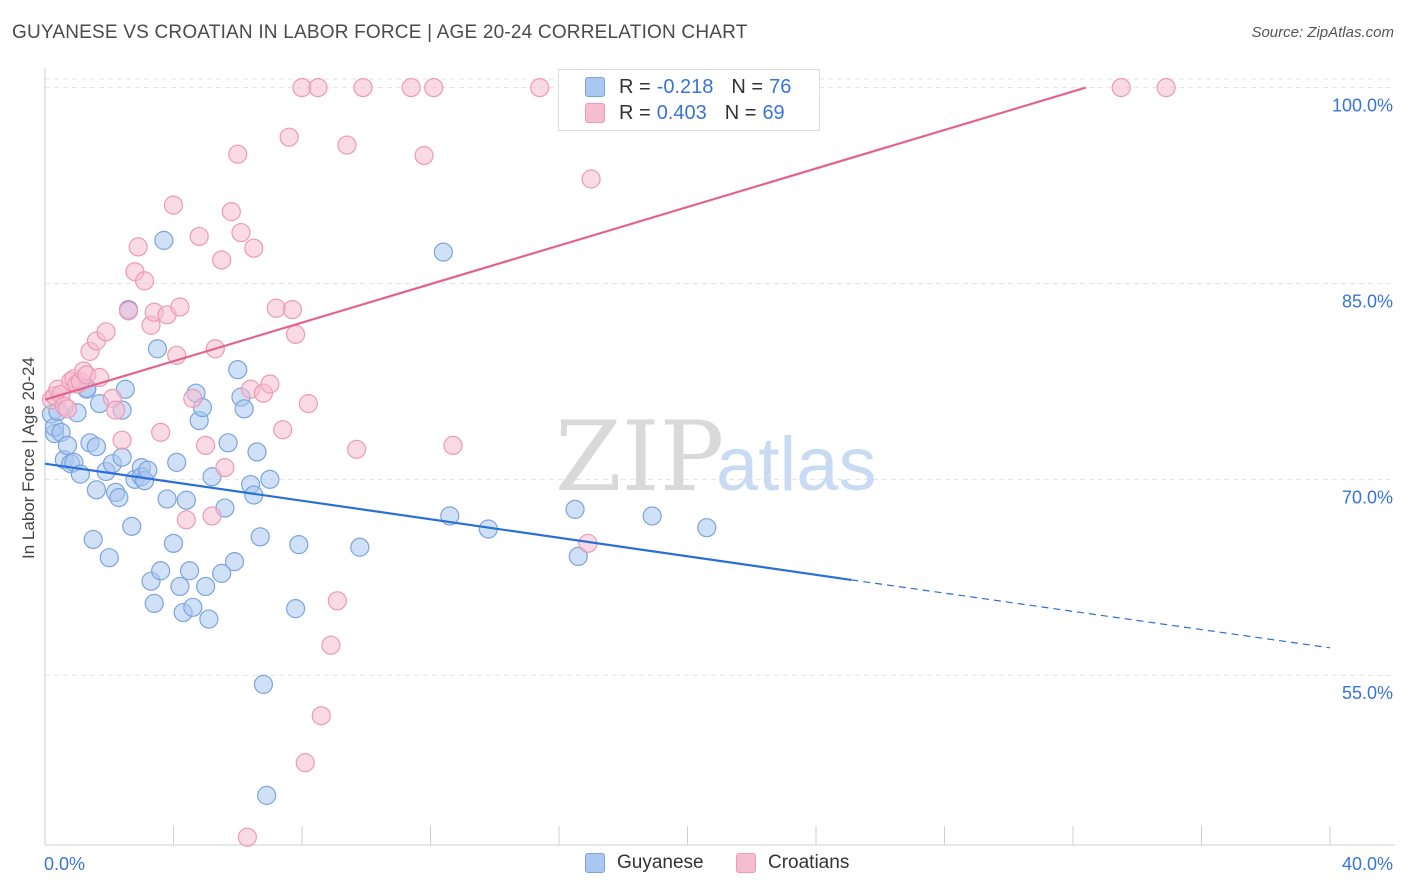 This screenshot has height=892, width=1406. What do you see at coordinates (1367, 693) in the screenshot?
I see `y-tick-label: 55.0%` at bounding box center [1367, 693].